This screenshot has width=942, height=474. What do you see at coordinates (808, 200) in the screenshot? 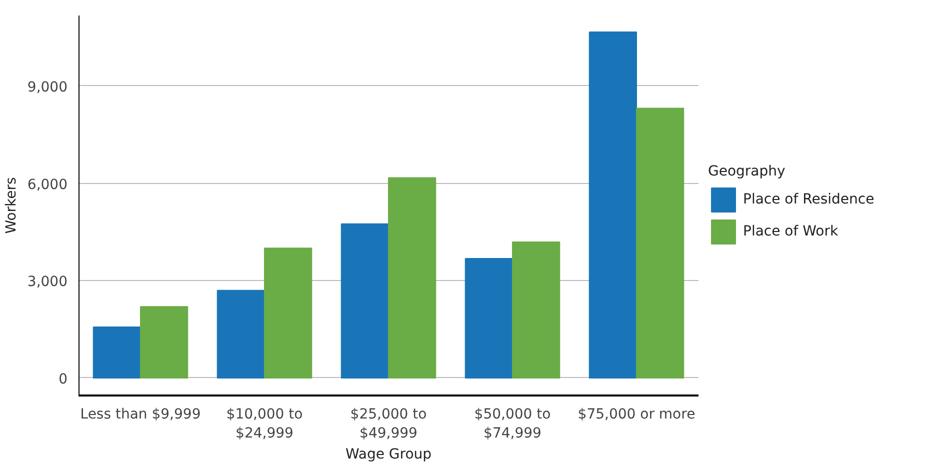
I see `legend-label: Place of Residence` at bounding box center [808, 200].